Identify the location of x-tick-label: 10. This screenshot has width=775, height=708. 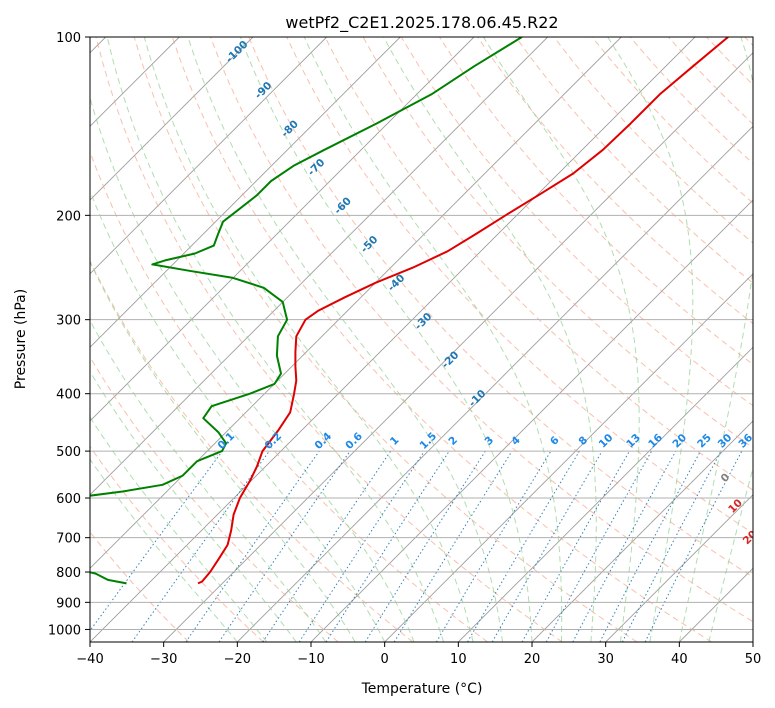
(458, 659).